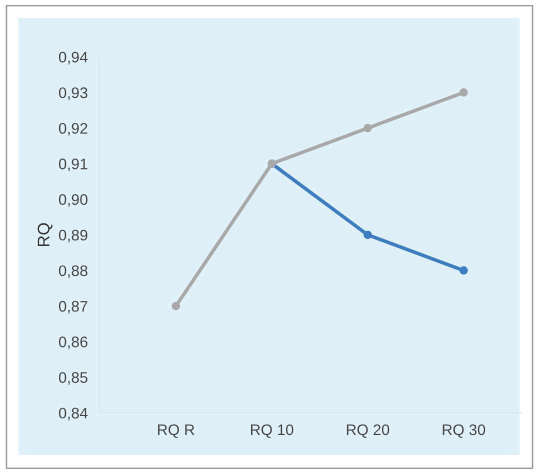 The height and width of the screenshot is (474, 539). I want to click on y-tick-label: 0,85, so click(73, 378).